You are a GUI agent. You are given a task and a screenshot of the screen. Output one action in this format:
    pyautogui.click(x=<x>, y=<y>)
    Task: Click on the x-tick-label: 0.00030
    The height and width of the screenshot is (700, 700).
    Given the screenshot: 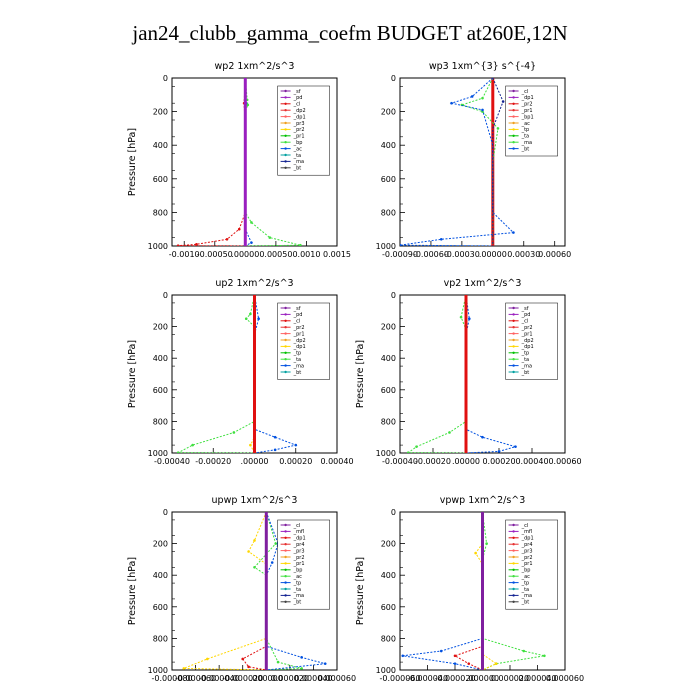 What is the action you would take?
    pyautogui.click(x=523, y=254)
    